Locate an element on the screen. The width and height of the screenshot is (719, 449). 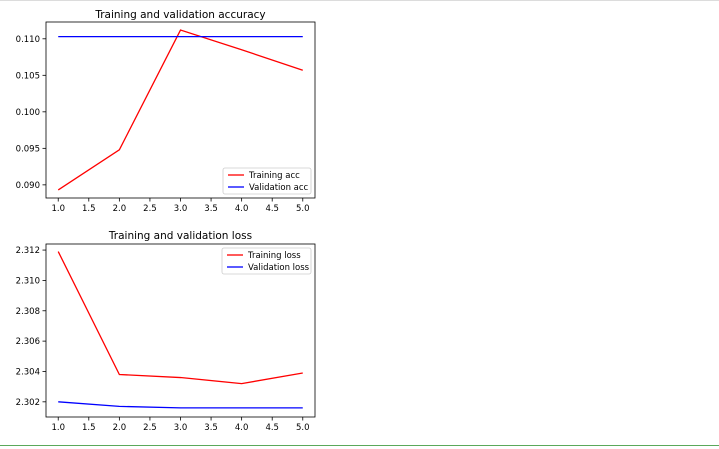
legend-label-training: Training loss is located at coordinates (274, 256).